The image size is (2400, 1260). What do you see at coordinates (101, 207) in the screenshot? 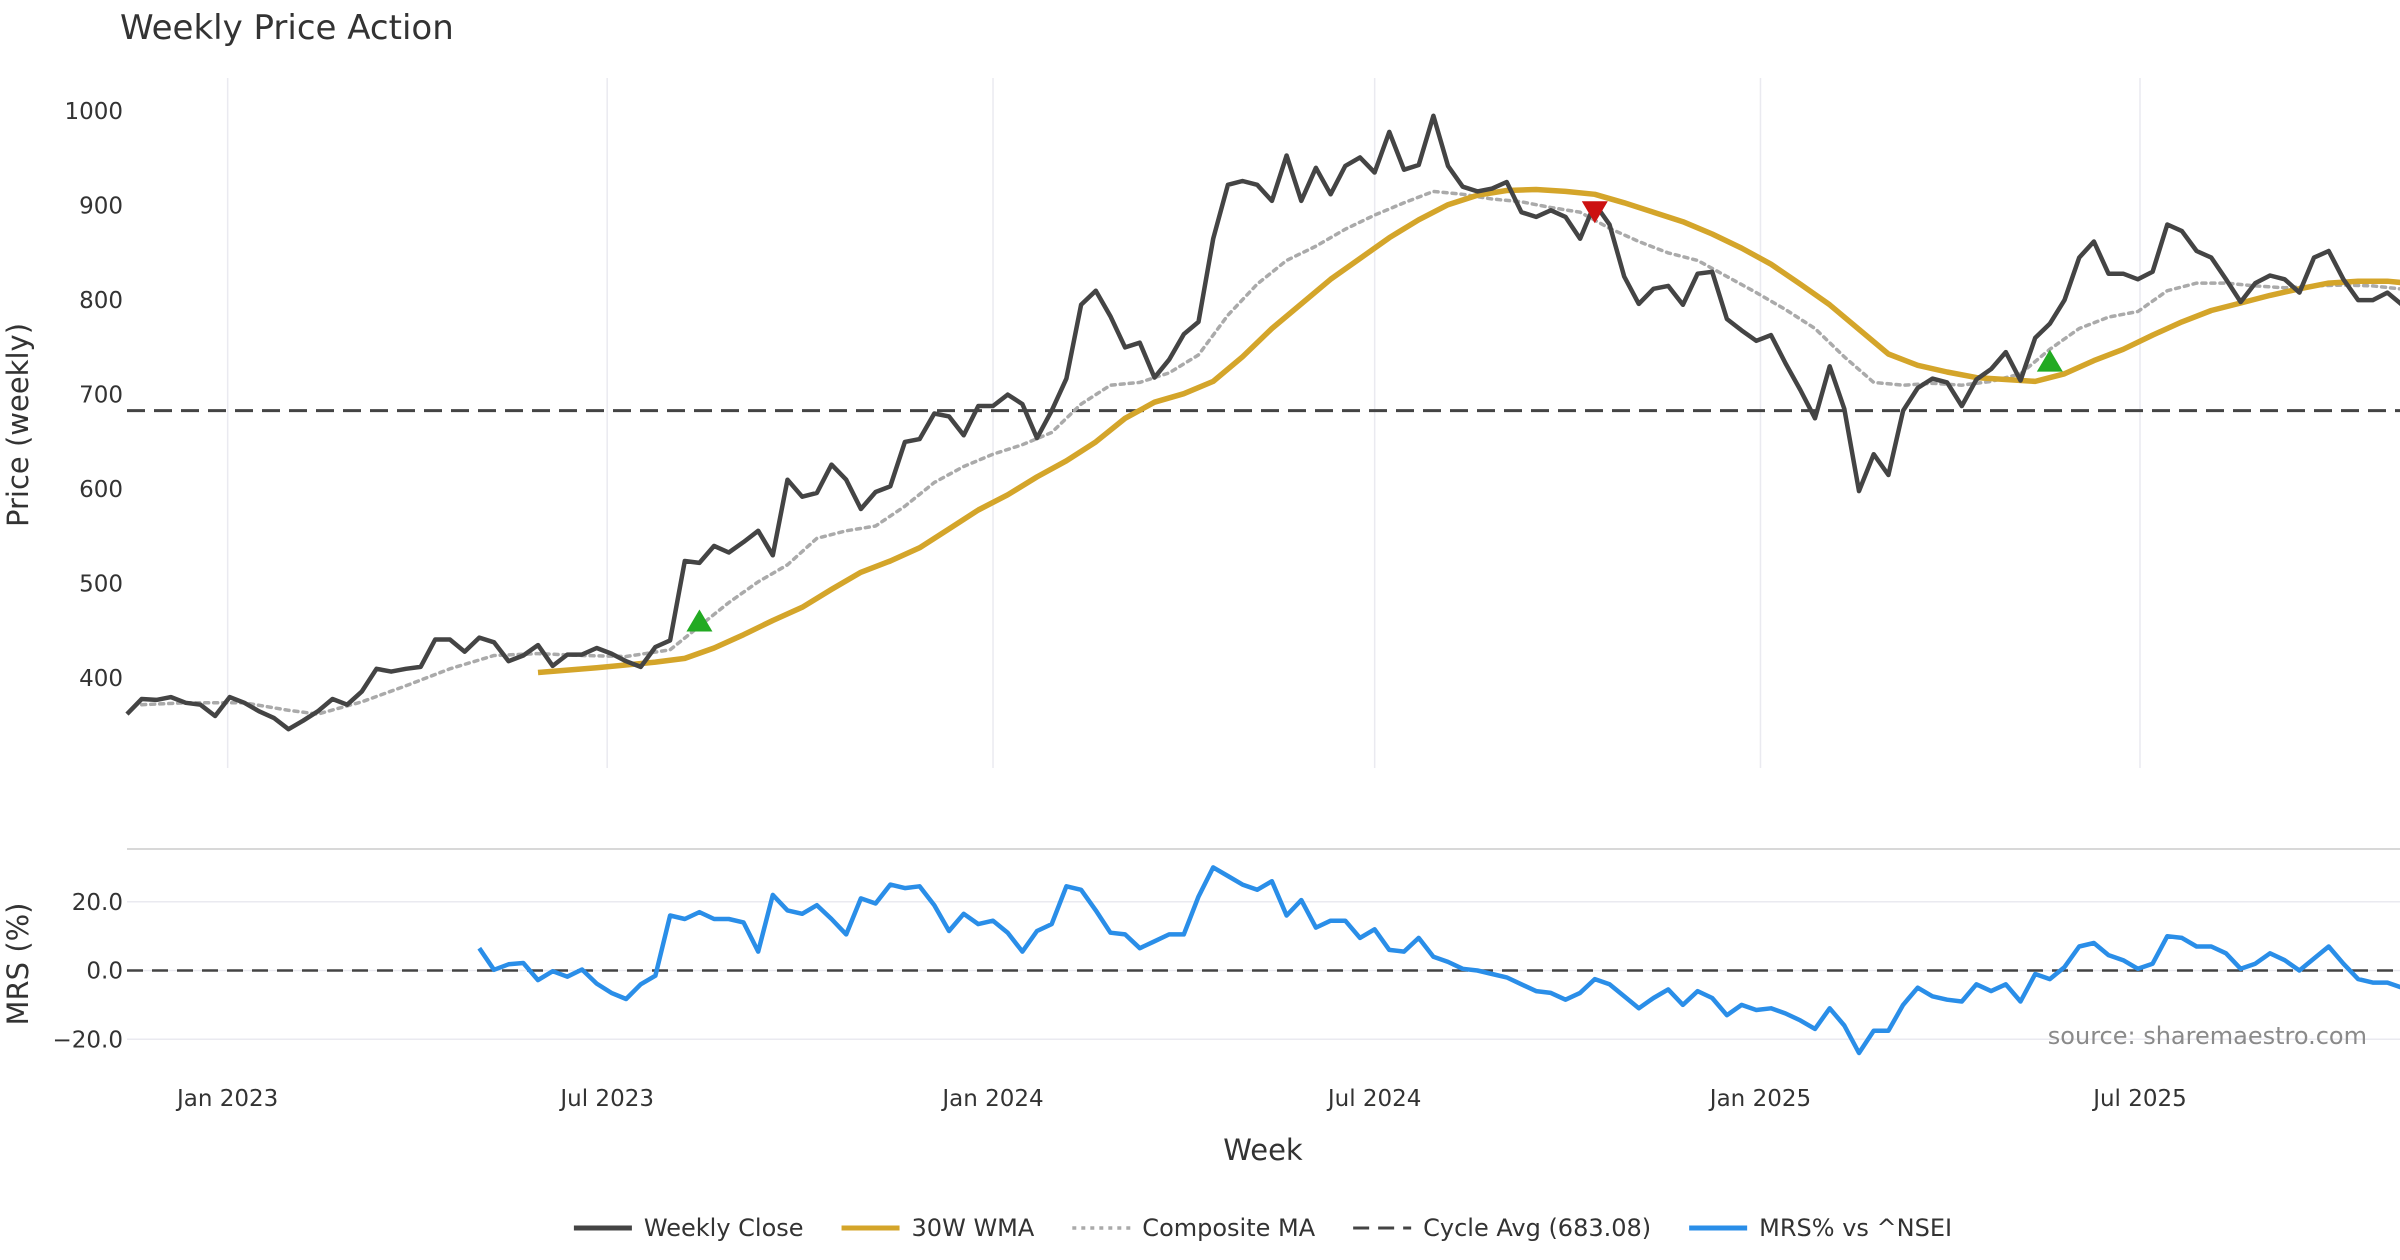
I see `price-y-tick-label: 900` at bounding box center [101, 207].